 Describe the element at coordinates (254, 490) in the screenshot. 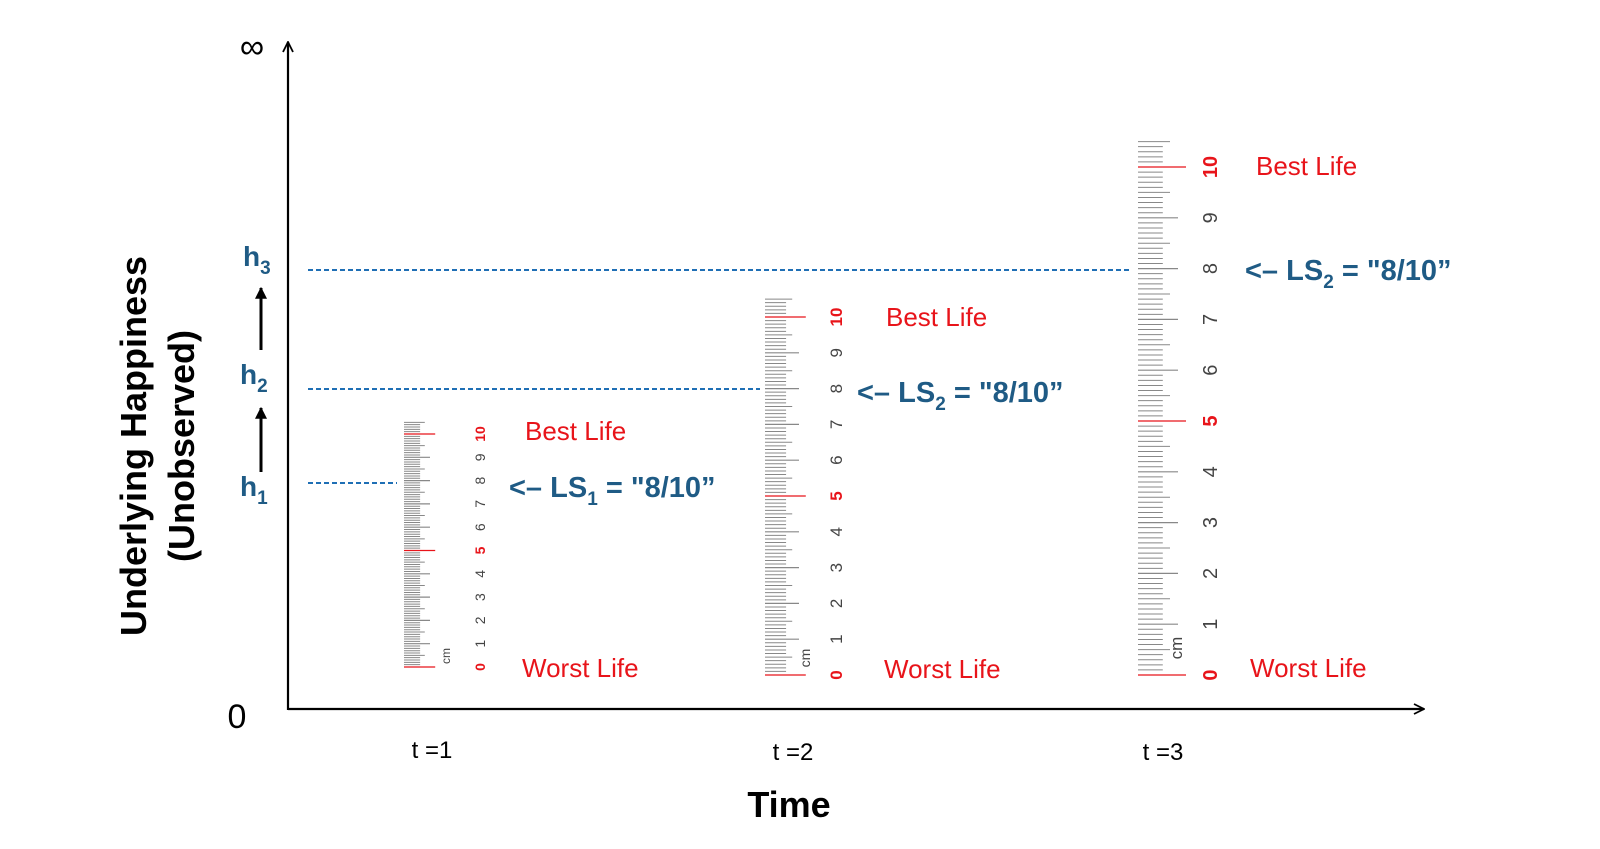

I see `happiness-level-h1: h1` at that location.